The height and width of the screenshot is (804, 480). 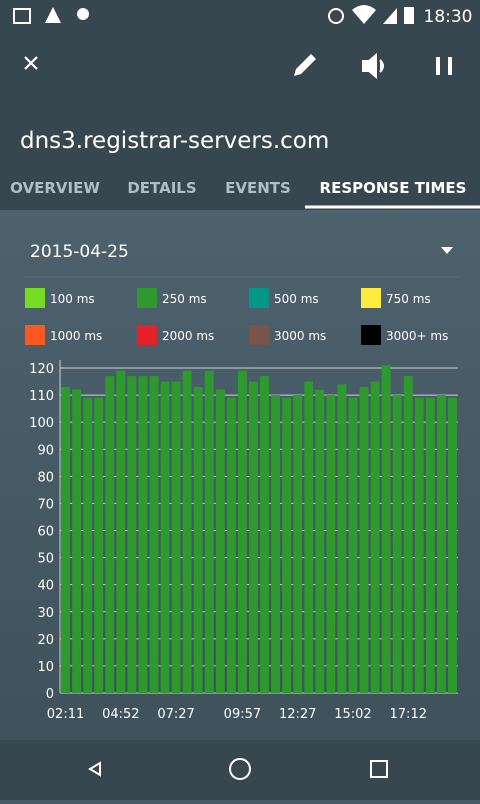 I want to click on x-tick-label: 15:02, so click(x=352, y=714).